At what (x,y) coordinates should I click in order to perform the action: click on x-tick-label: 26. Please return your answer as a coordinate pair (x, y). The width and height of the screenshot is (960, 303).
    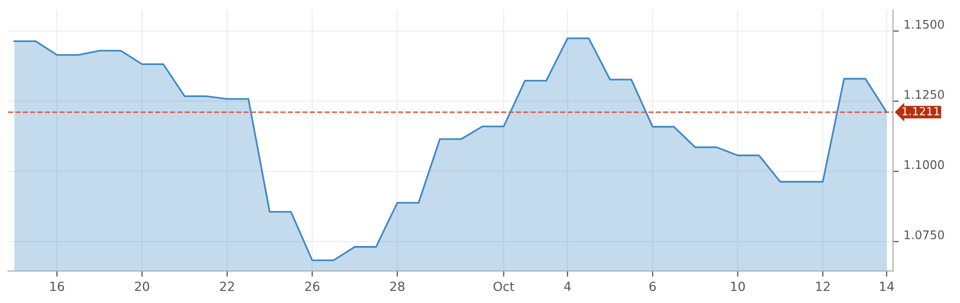
    Looking at the image, I should click on (312, 287).